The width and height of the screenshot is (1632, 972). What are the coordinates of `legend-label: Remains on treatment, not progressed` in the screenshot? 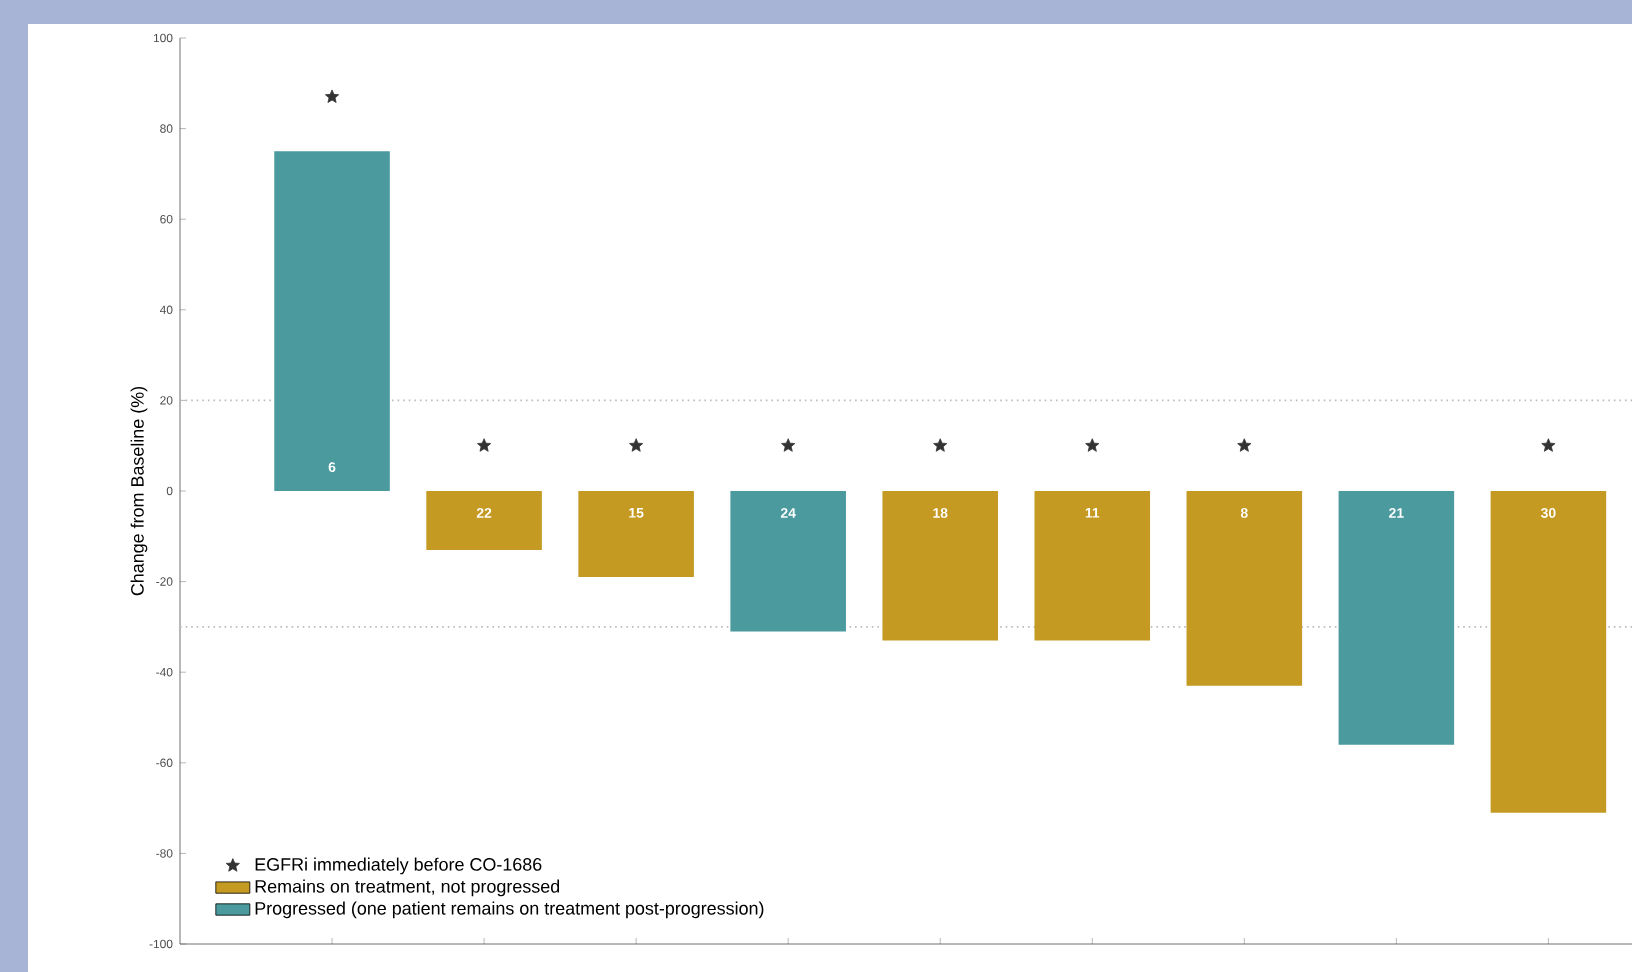 It's located at (407, 888).